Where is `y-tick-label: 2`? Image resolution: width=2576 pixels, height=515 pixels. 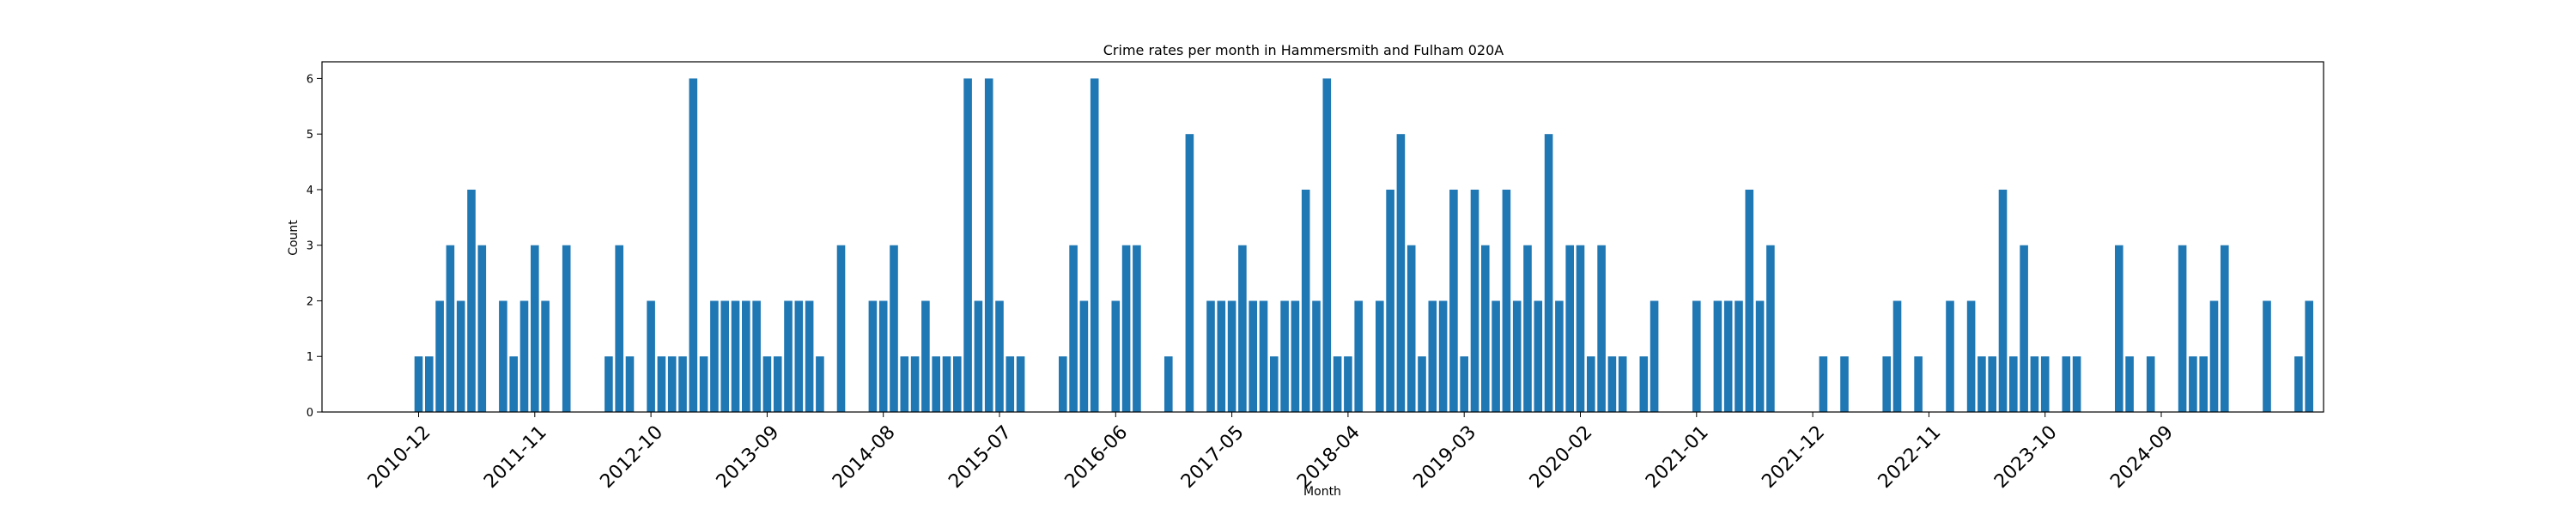 y-tick-label: 2 is located at coordinates (310, 301).